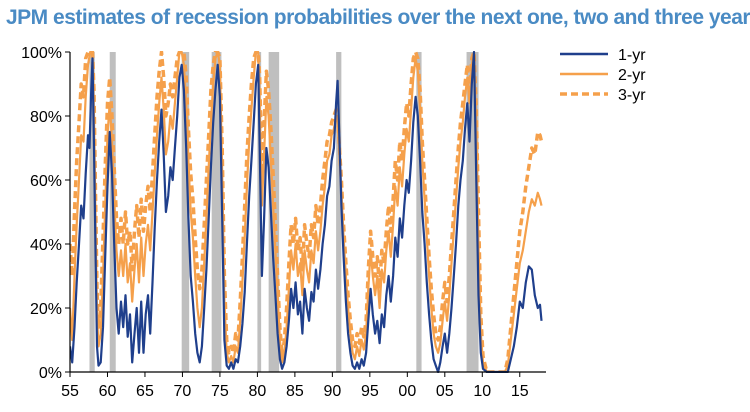 This screenshot has height=412, width=750. I want to click on legend-label-3-yr: 3-yr, so click(632, 95).